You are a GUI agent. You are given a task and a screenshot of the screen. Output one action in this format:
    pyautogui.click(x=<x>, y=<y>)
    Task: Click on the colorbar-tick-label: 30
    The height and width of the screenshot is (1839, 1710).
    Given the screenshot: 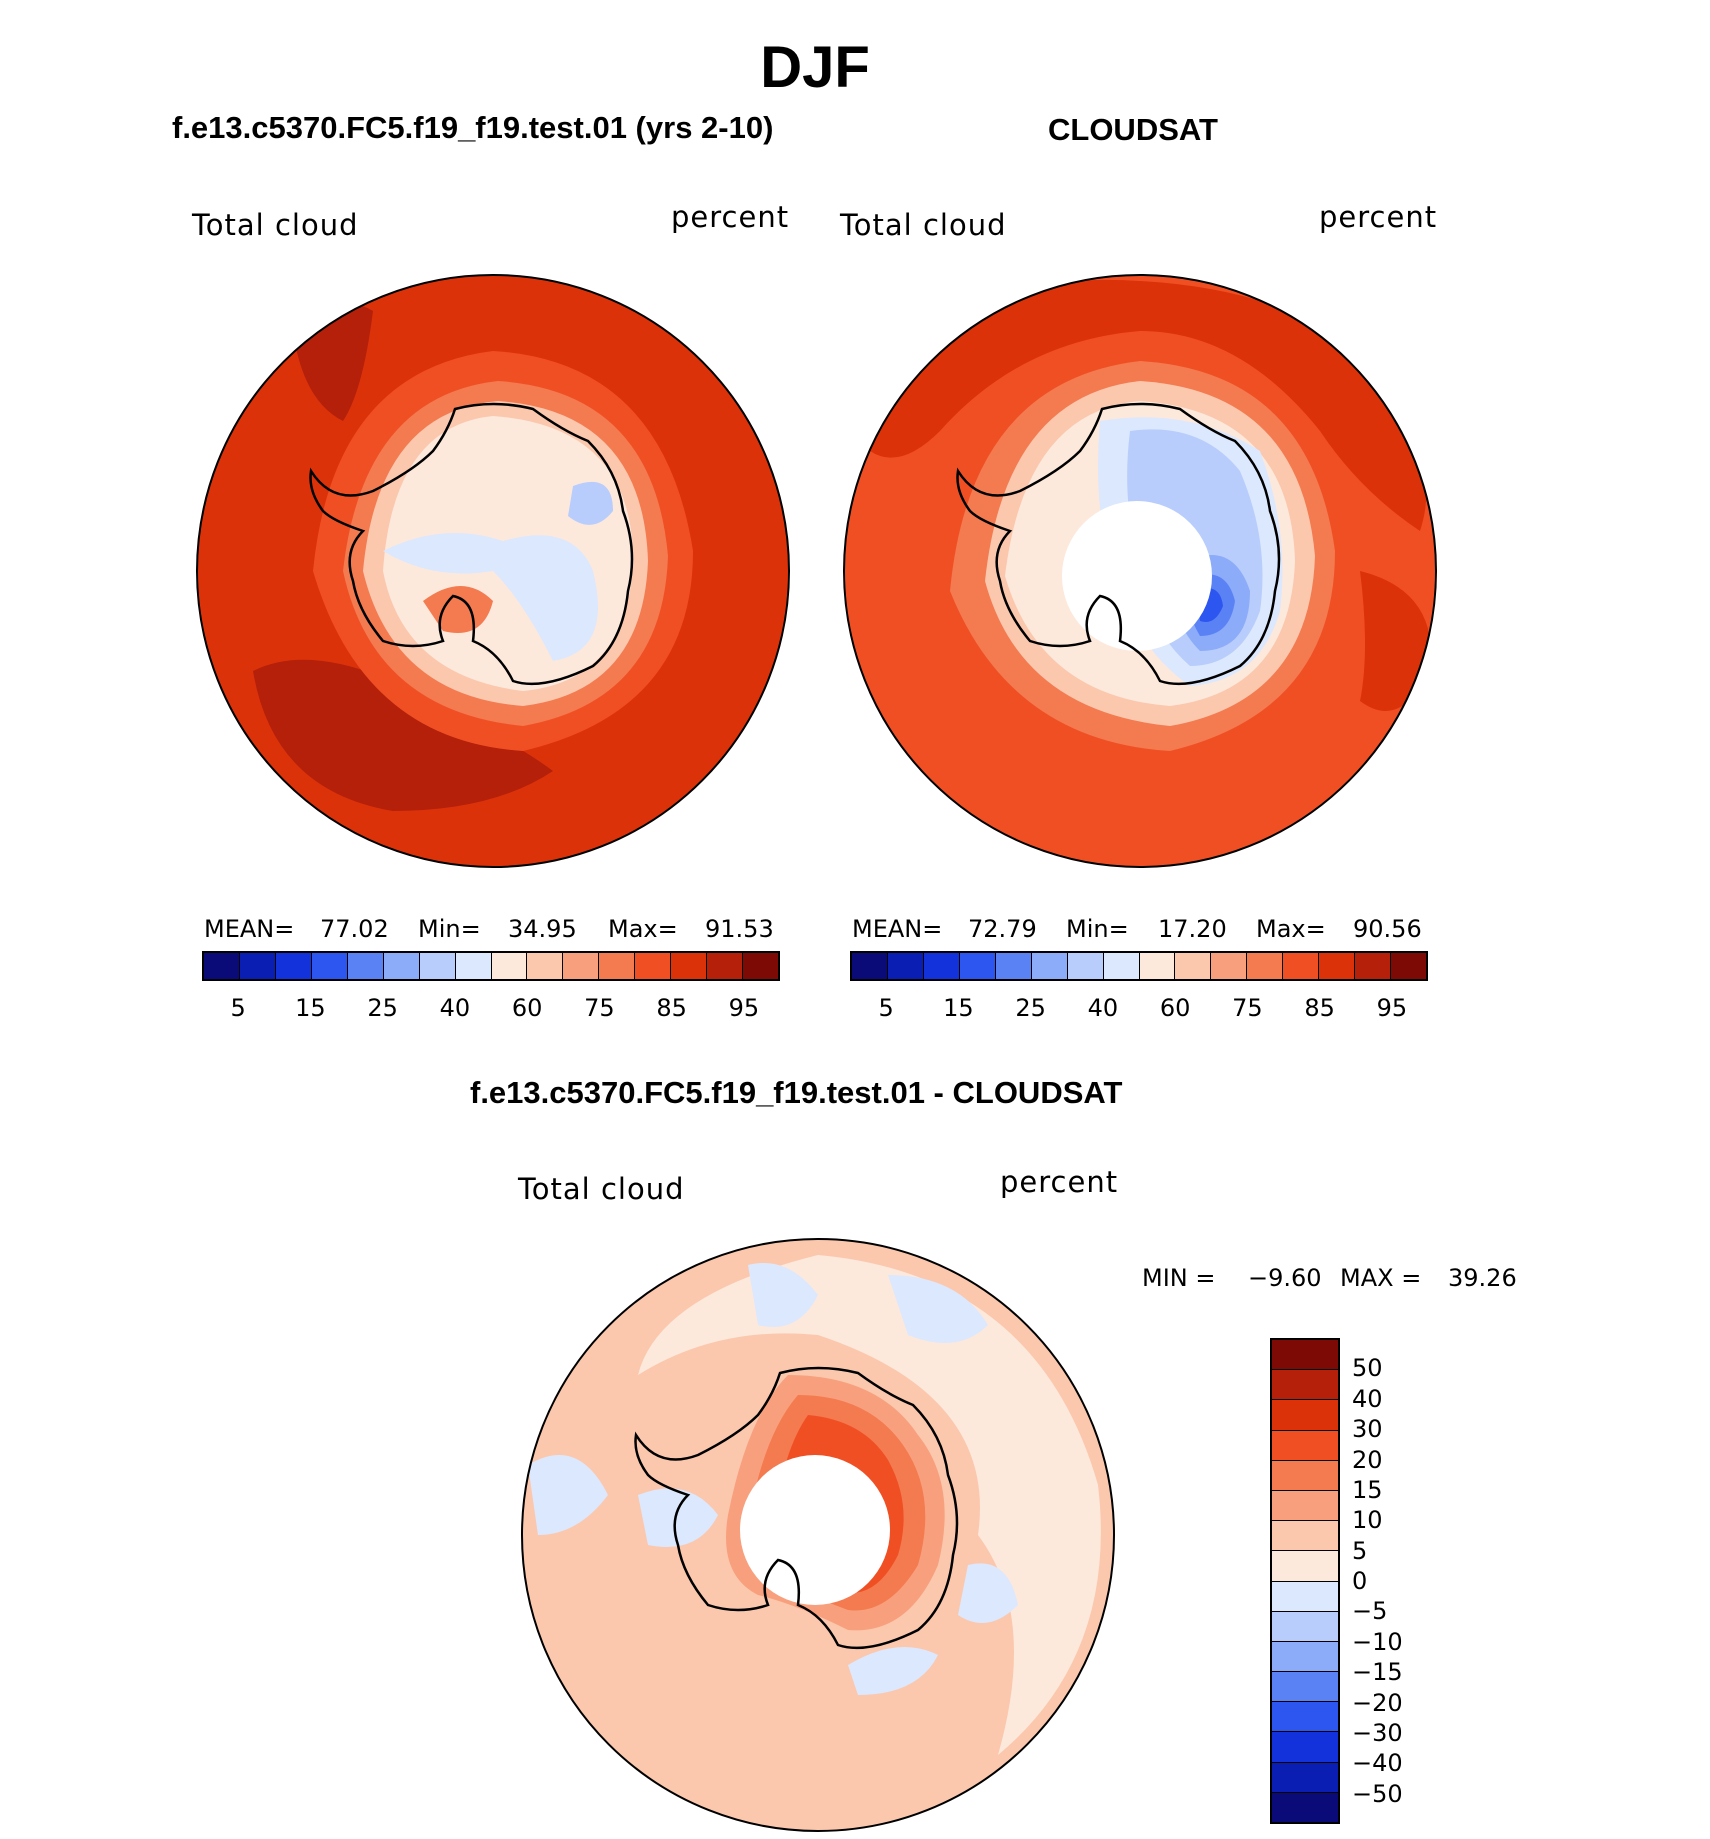 What is the action you would take?
    pyautogui.click(x=1367, y=1429)
    